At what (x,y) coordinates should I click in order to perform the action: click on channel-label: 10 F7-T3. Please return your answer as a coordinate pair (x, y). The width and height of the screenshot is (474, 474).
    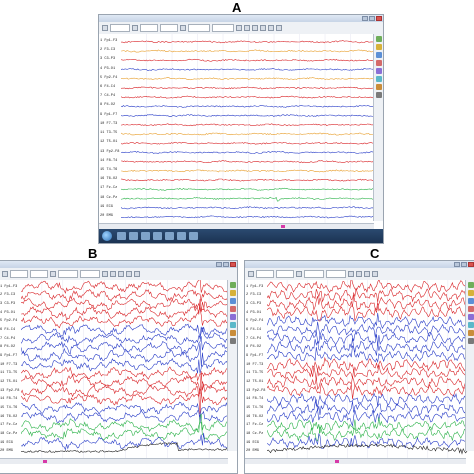
    Looking at the image, I should click on (109, 123).